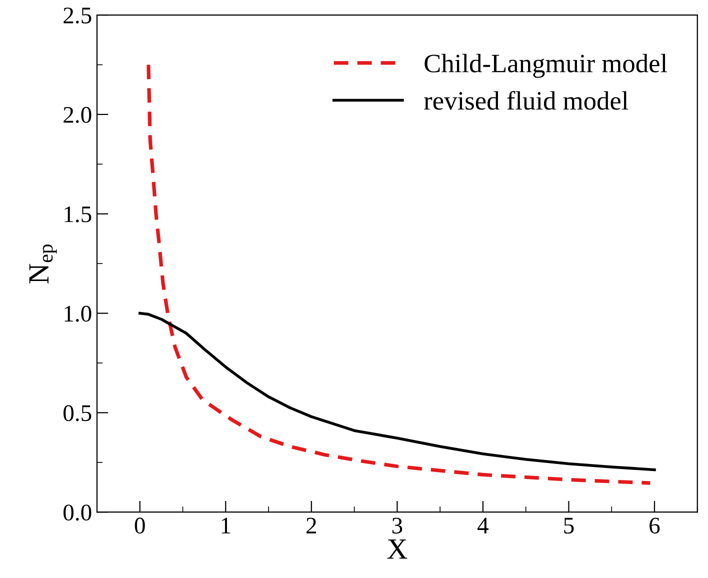  I want to click on x-tick-label: 1, so click(226, 526).